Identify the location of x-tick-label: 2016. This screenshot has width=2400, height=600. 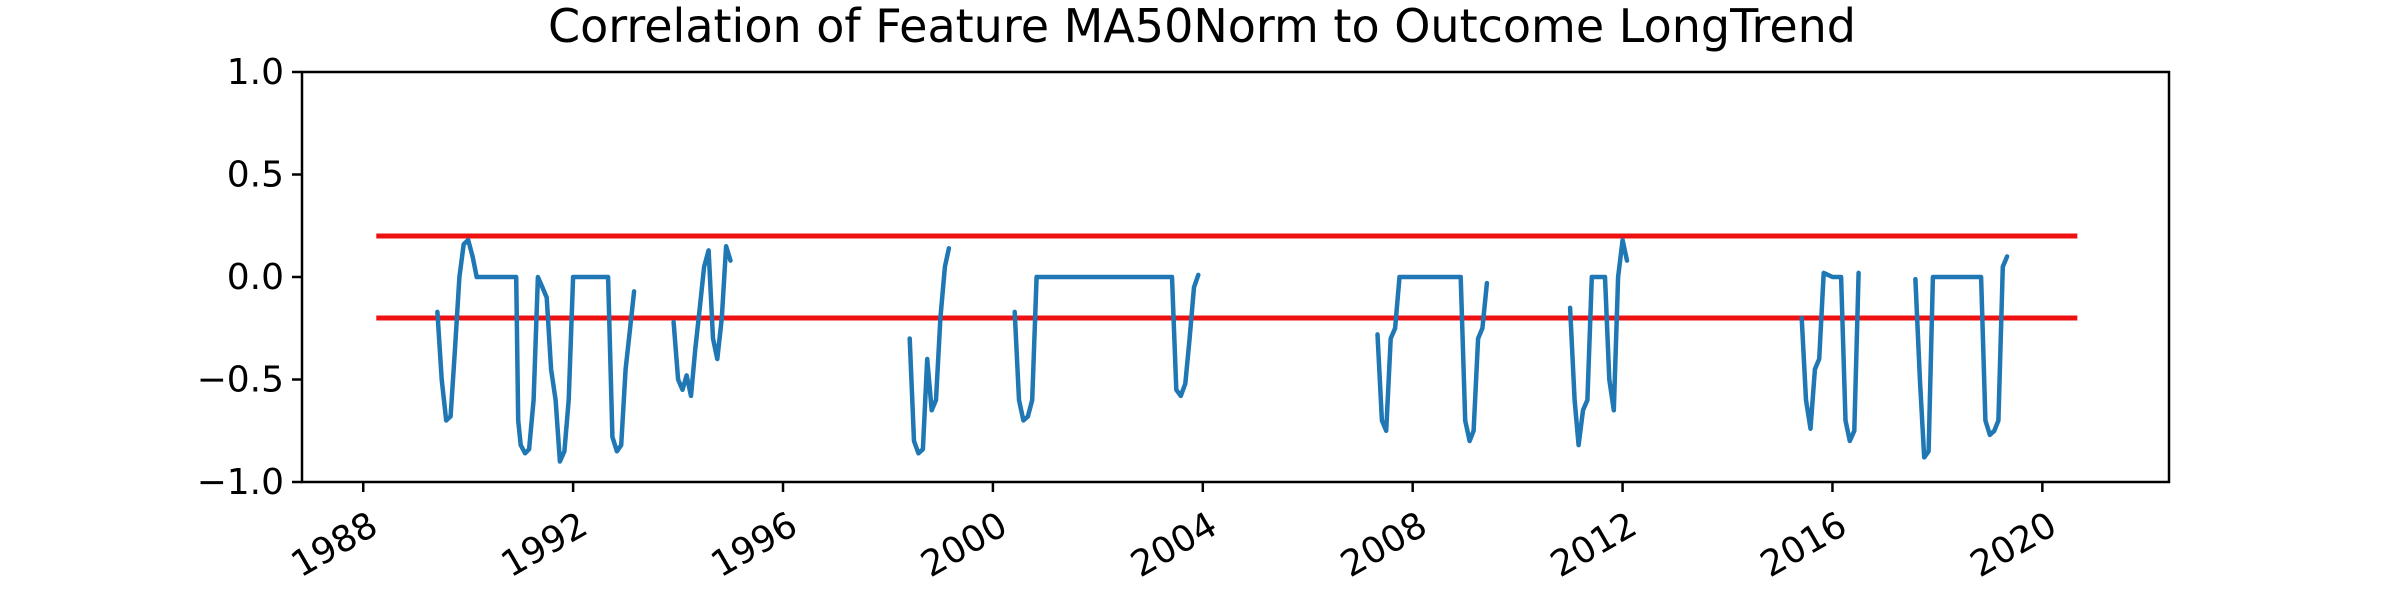
(1804, 544).